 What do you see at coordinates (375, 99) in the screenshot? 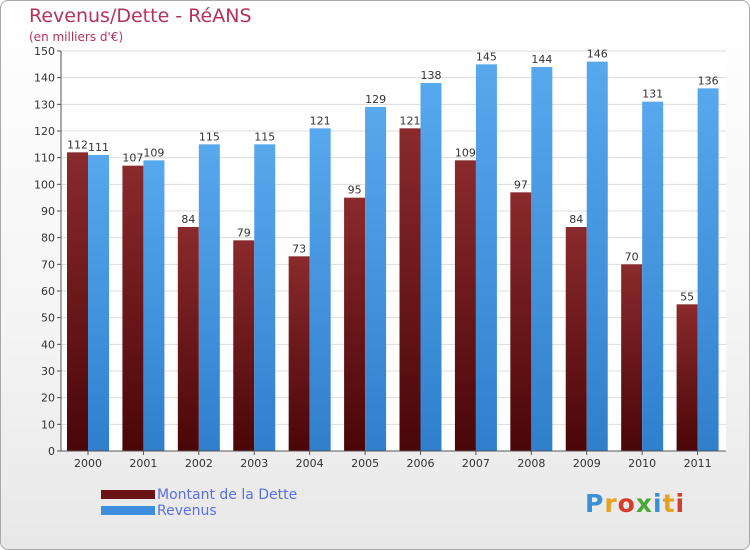
I see `data-label-revenus: 129` at bounding box center [375, 99].